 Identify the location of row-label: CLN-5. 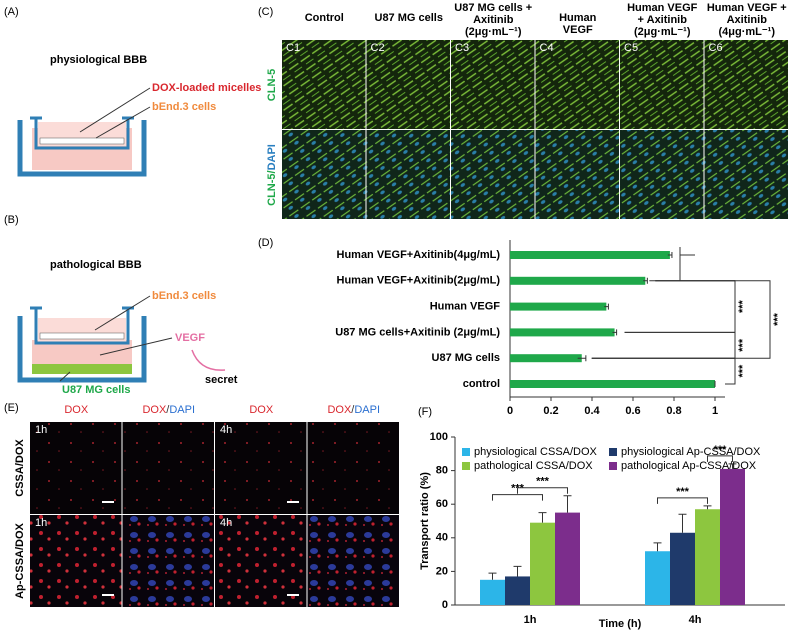
(272, 85).